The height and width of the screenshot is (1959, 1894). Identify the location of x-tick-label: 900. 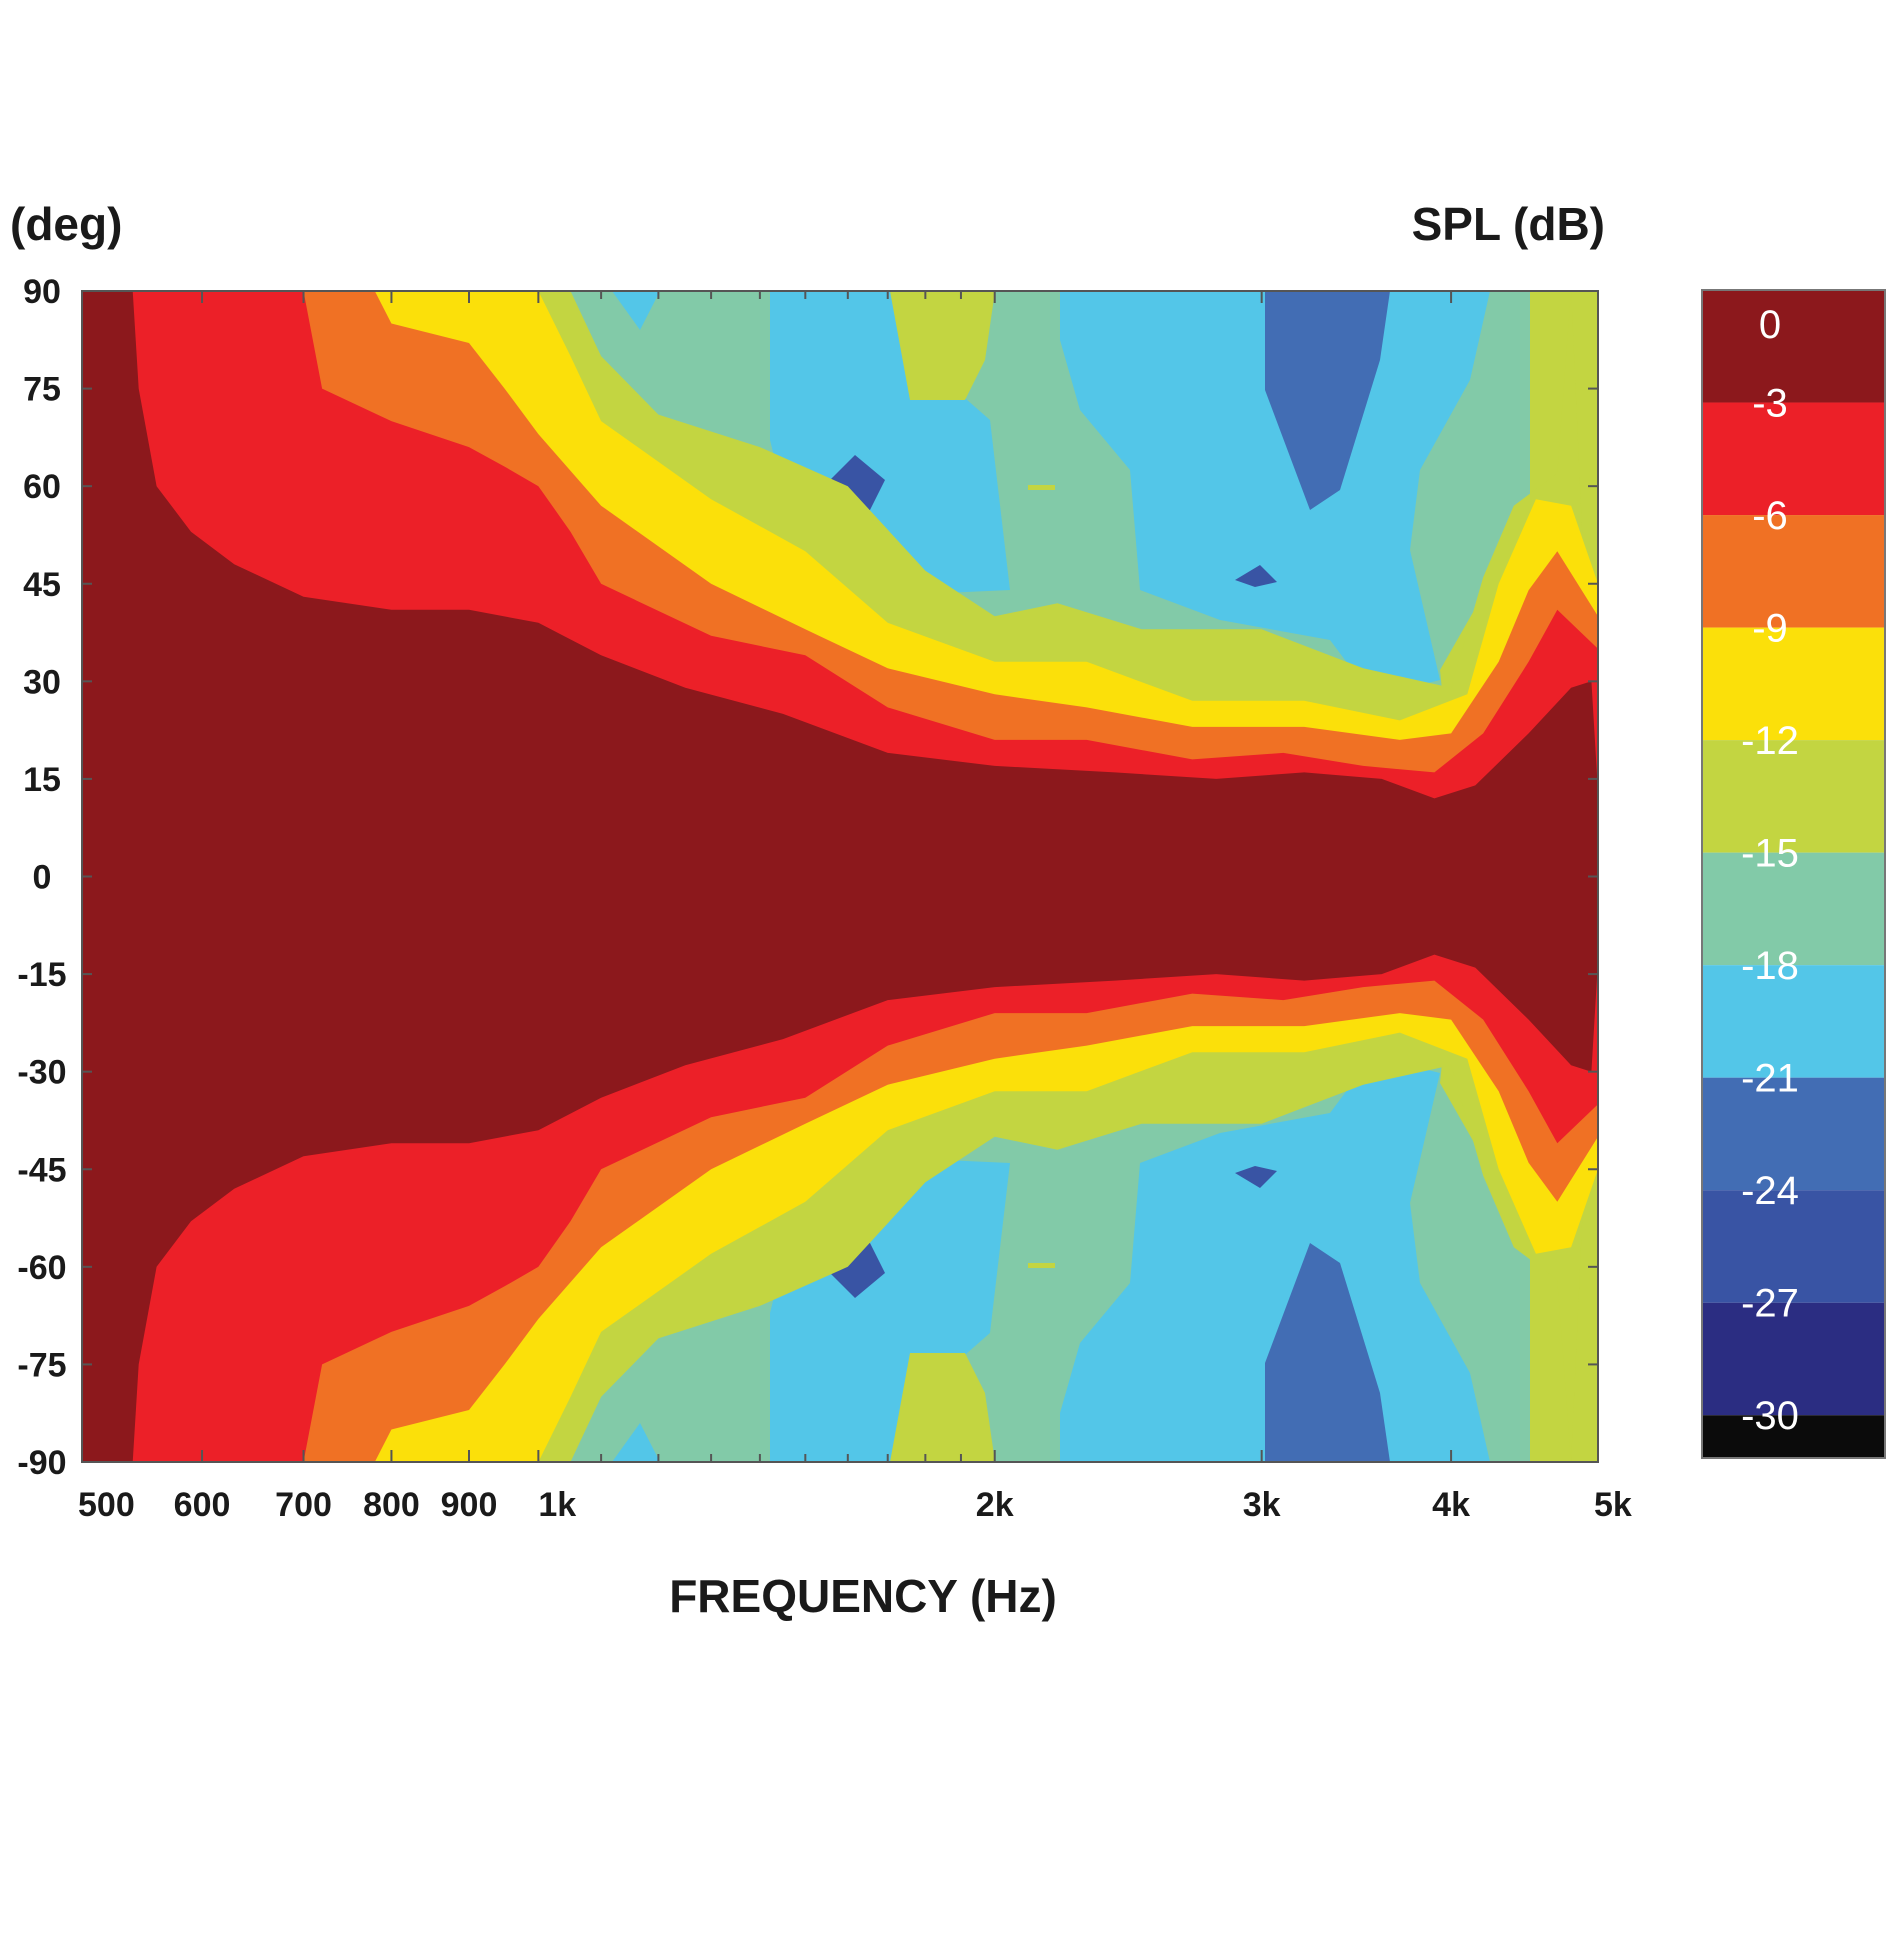
(469, 1505).